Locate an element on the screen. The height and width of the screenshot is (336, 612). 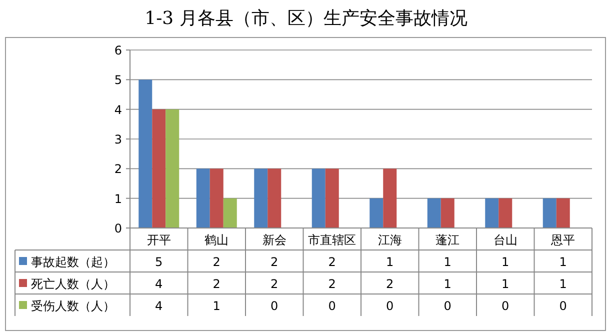
y-tick-label: 3 is located at coordinates (118, 139).